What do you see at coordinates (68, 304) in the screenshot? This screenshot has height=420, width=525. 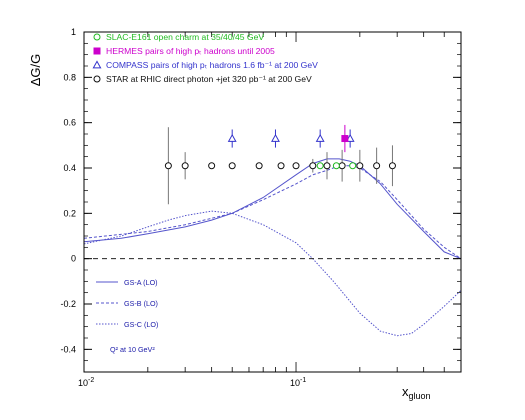 I see `y-tick-label: -0.2` at bounding box center [68, 304].